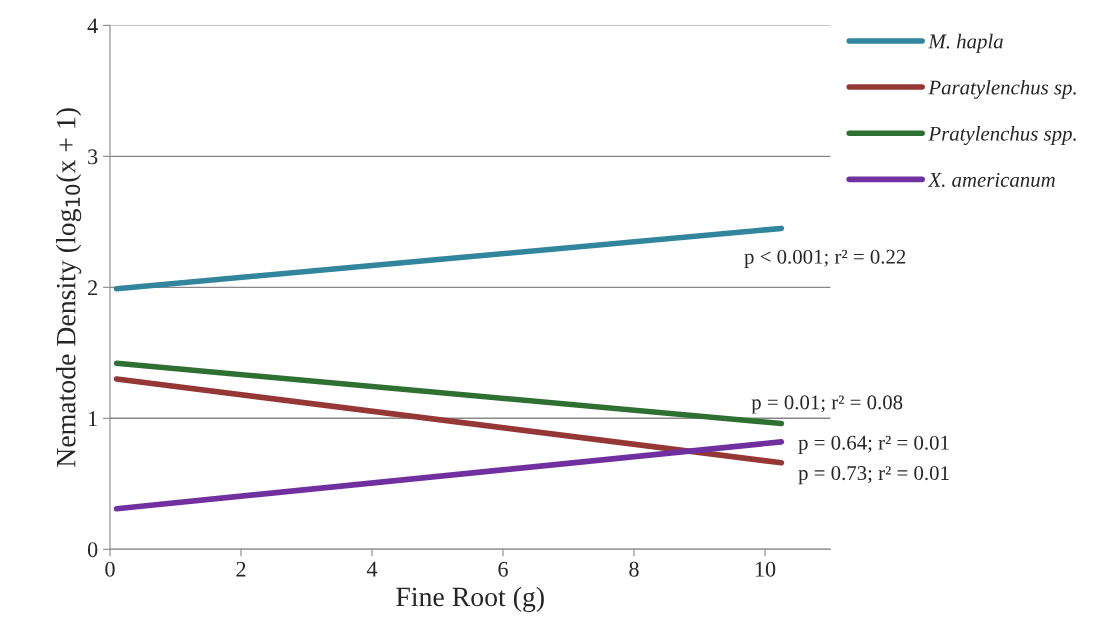 Image resolution: width=1100 pixels, height=635 pixels. I want to click on y-tick-label: 3, so click(93, 157).